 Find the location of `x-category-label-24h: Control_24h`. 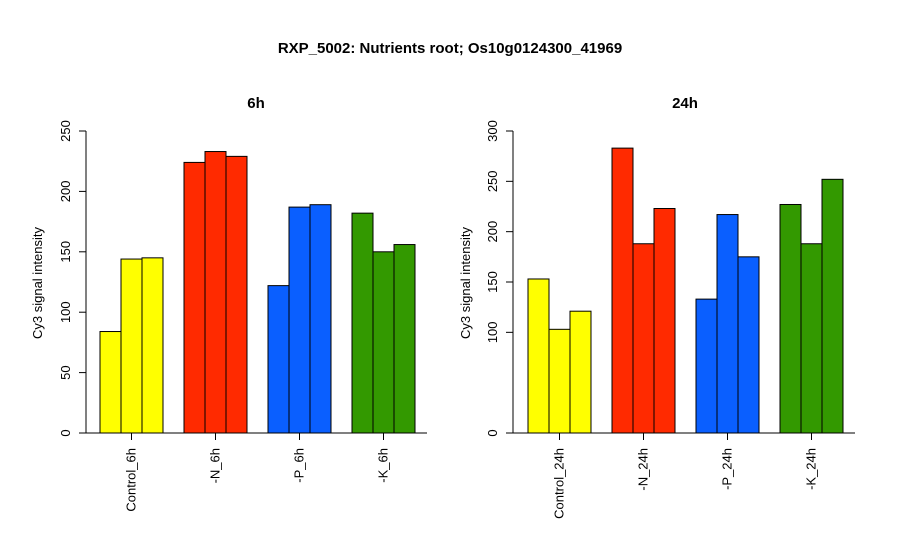

x-category-label-24h: Control_24h is located at coordinates (559, 483).